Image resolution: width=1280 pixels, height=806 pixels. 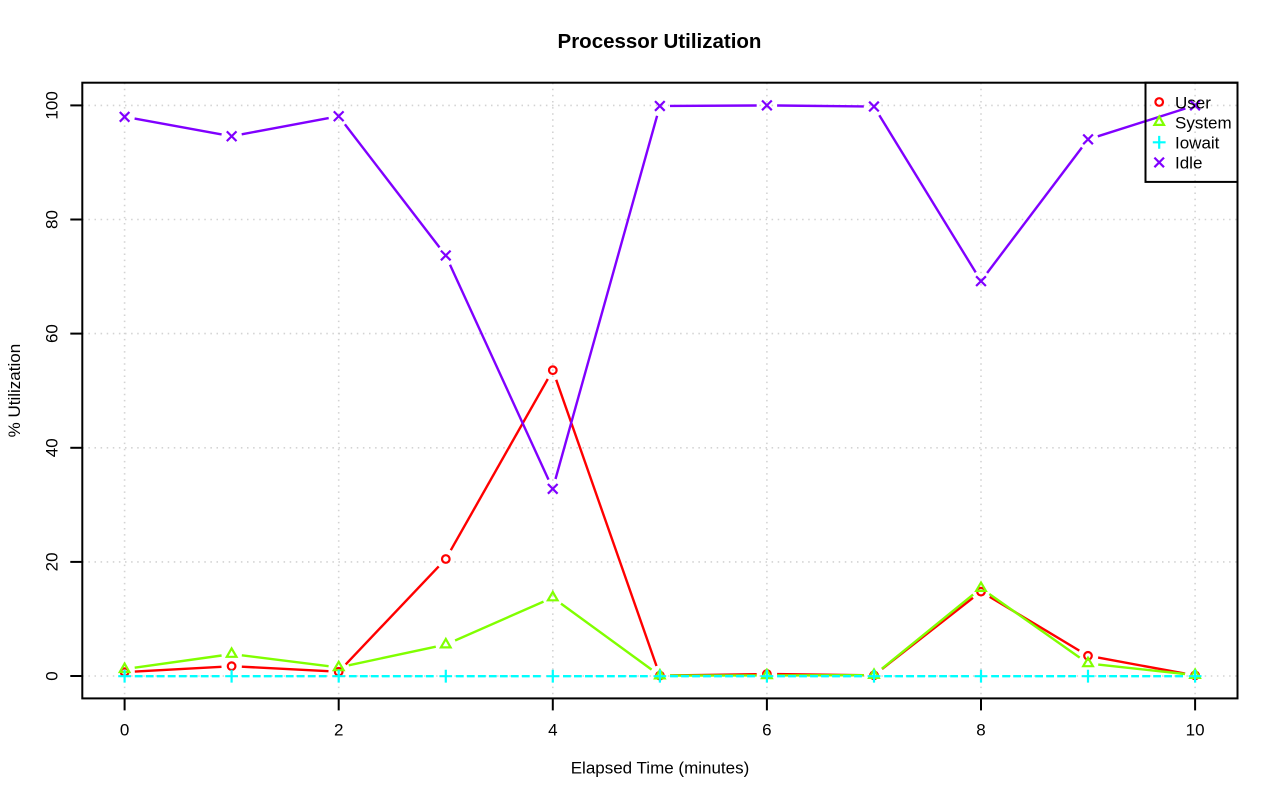 What do you see at coordinates (14, 391) in the screenshot?
I see `svg-text: % Utilization` at bounding box center [14, 391].